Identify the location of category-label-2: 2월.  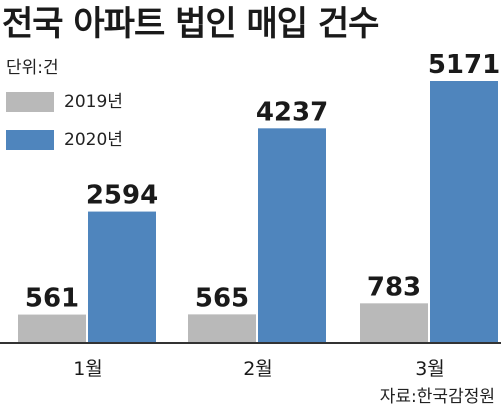
(258, 369).